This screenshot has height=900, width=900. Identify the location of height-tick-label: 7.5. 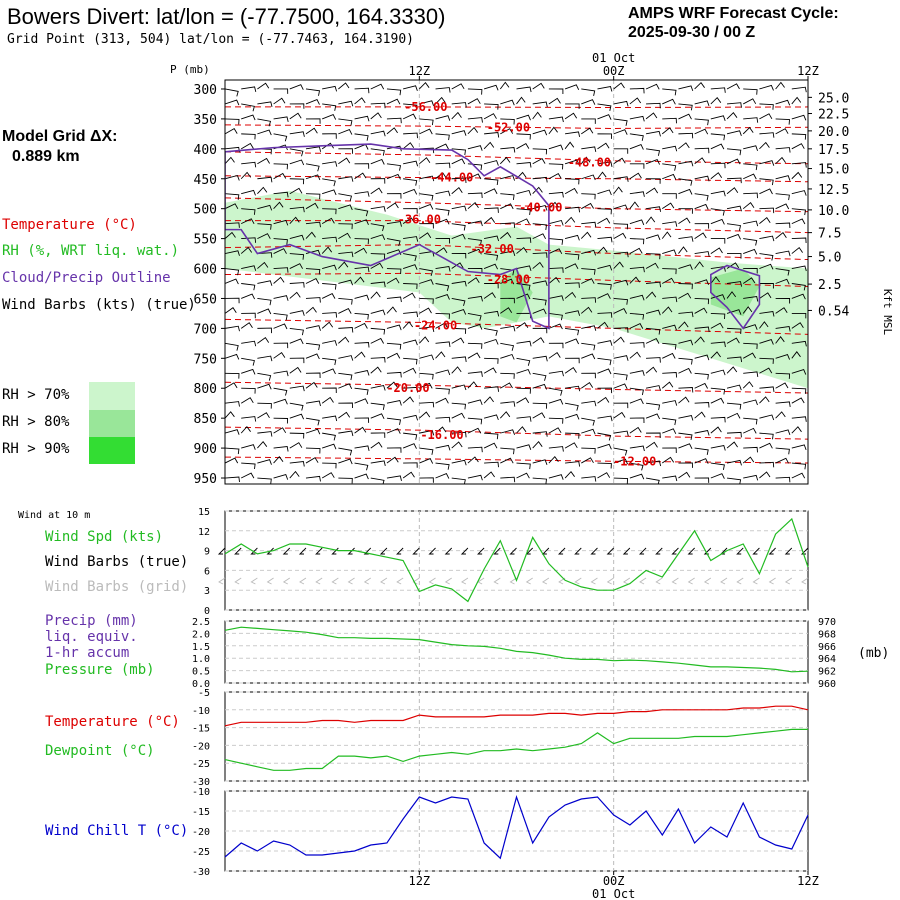
(829, 234).